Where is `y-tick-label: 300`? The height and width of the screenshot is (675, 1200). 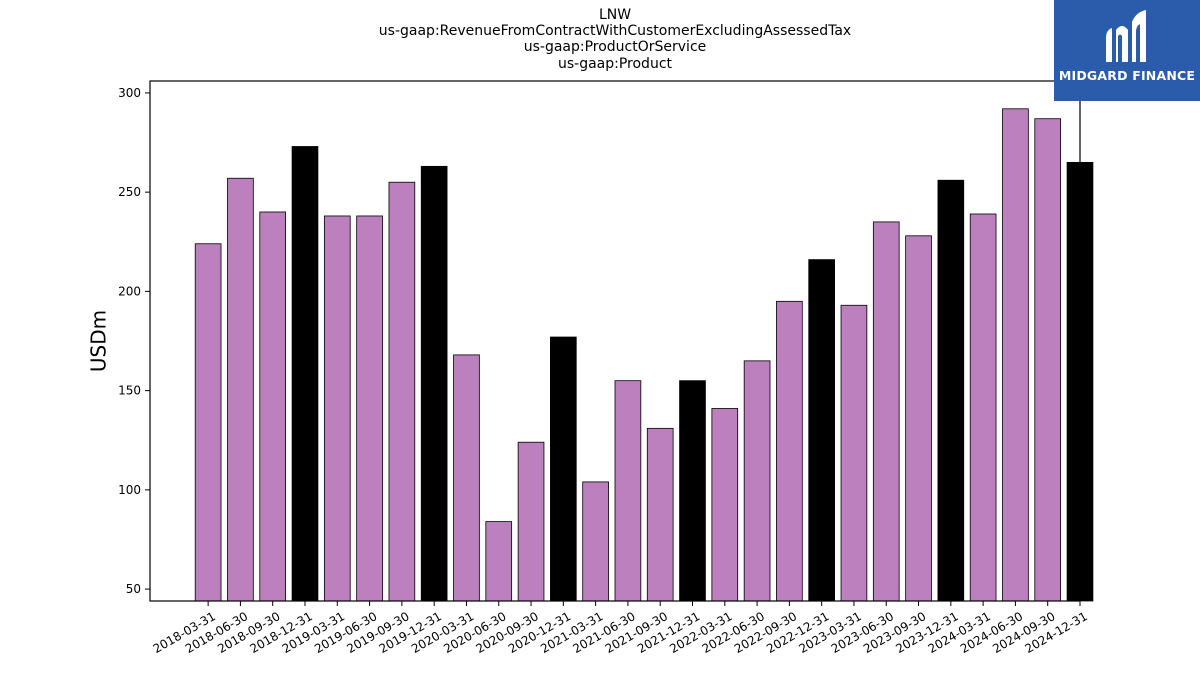
y-tick-label: 300 is located at coordinates (129, 93).